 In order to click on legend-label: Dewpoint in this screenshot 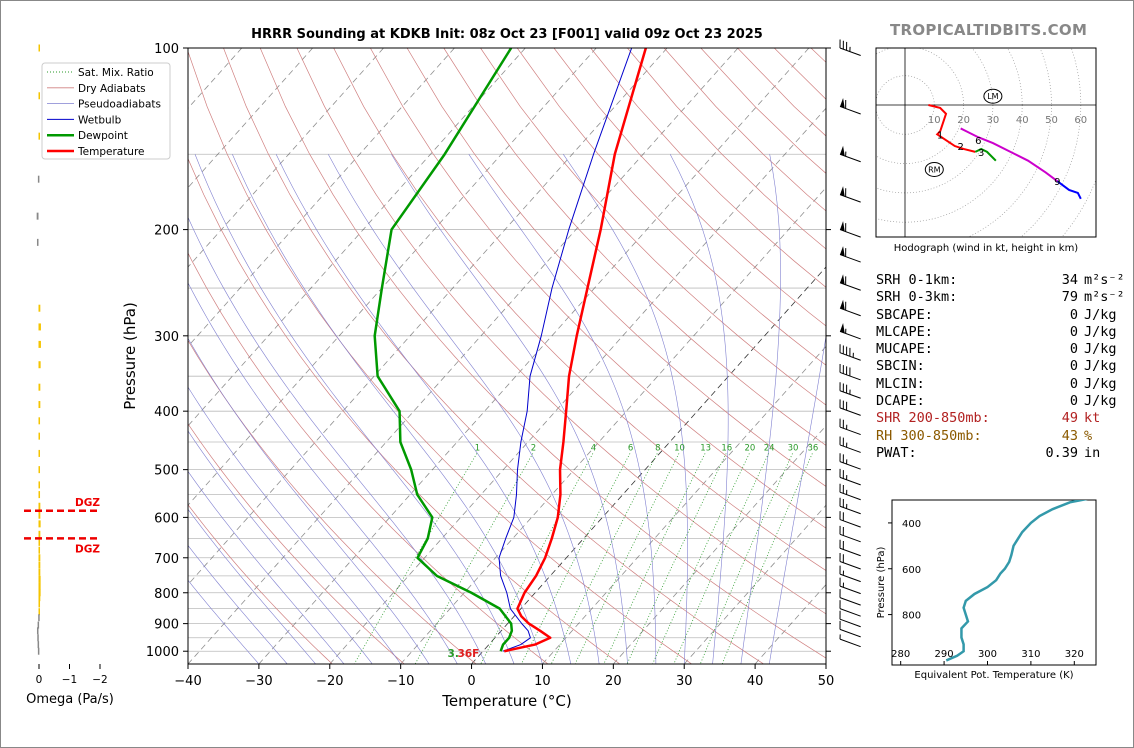, I will do `click(103, 136)`.